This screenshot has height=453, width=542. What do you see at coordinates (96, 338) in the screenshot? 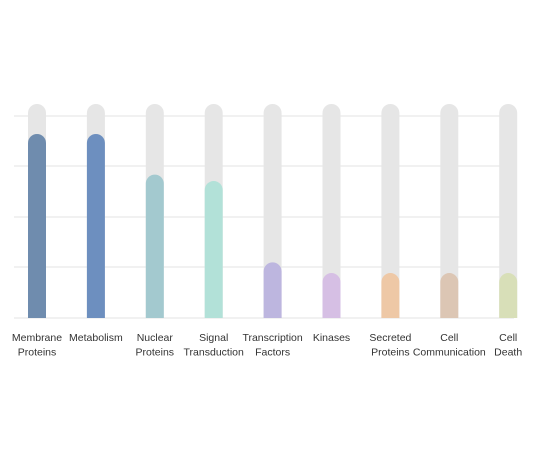
I see `category-label: Metabolism` at bounding box center [96, 338].